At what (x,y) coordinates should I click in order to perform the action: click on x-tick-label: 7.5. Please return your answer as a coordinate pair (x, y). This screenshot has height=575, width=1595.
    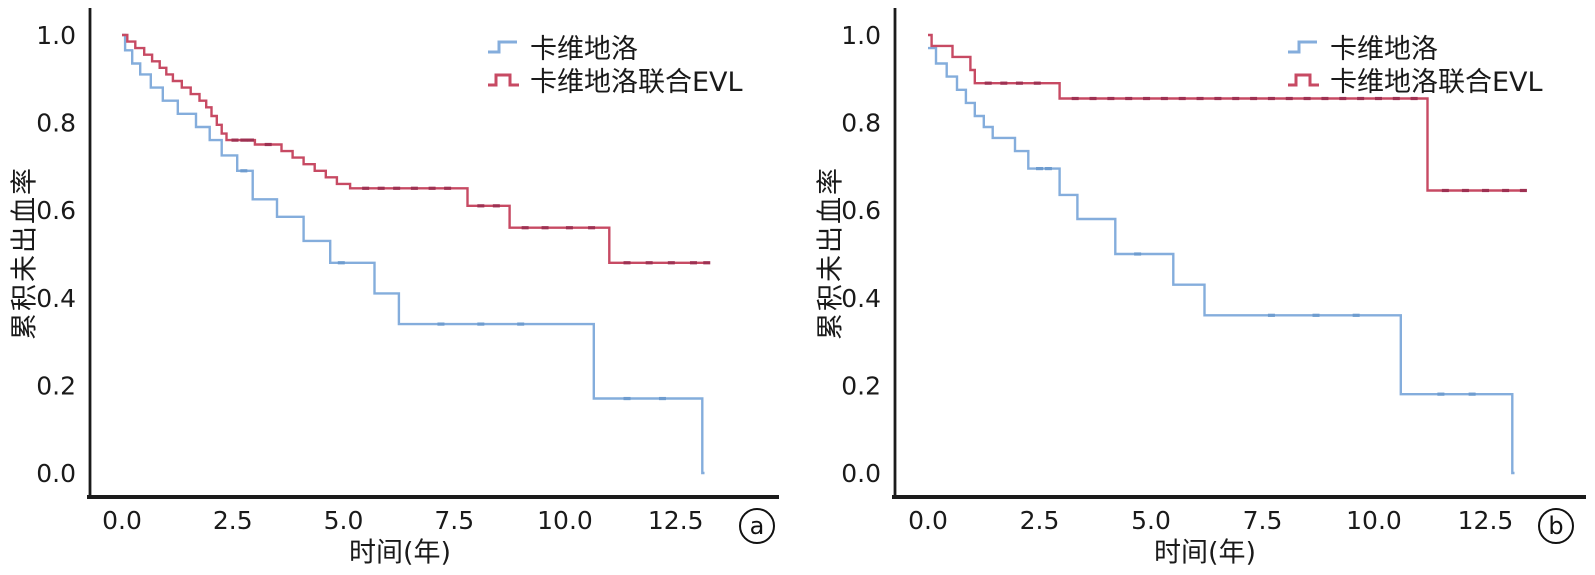
    Looking at the image, I should click on (454, 520).